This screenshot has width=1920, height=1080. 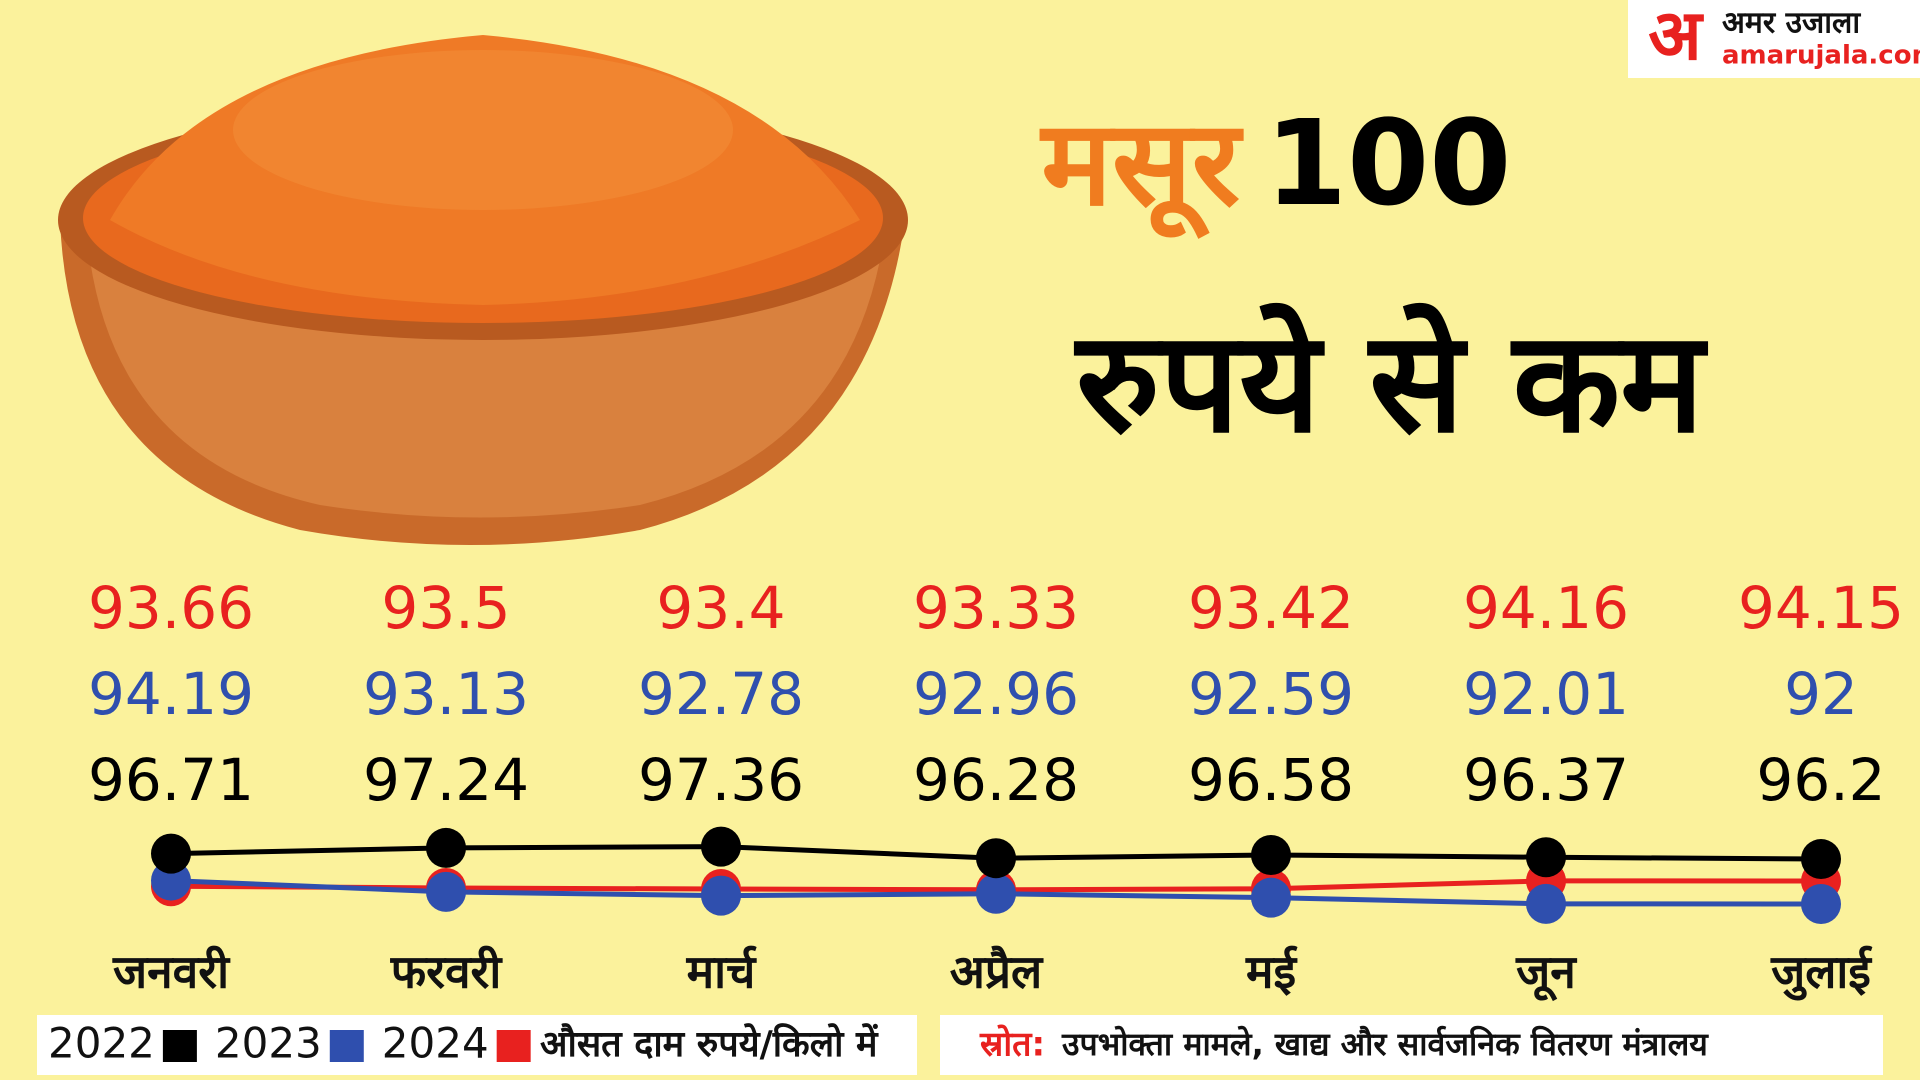 What do you see at coordinates (171, 780) in the screenshot?
I see `value-label: 96.71` at bounding box center [171, 780].